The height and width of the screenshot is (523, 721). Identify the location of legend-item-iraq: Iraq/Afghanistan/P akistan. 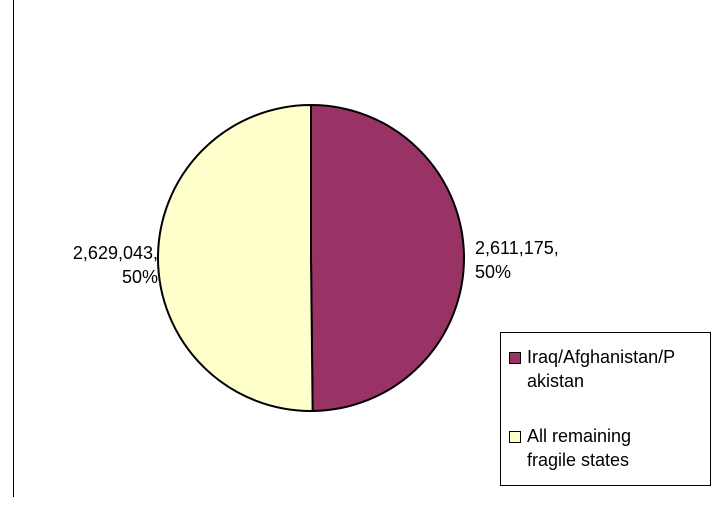
(608, 369).